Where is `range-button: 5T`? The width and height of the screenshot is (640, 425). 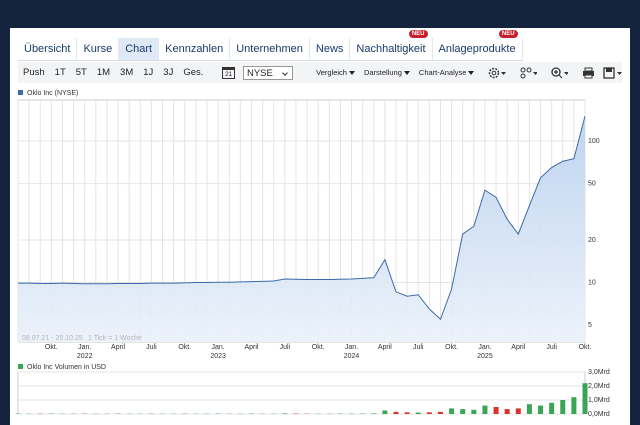 range-button: 5T is located at coordinates (81, 72).